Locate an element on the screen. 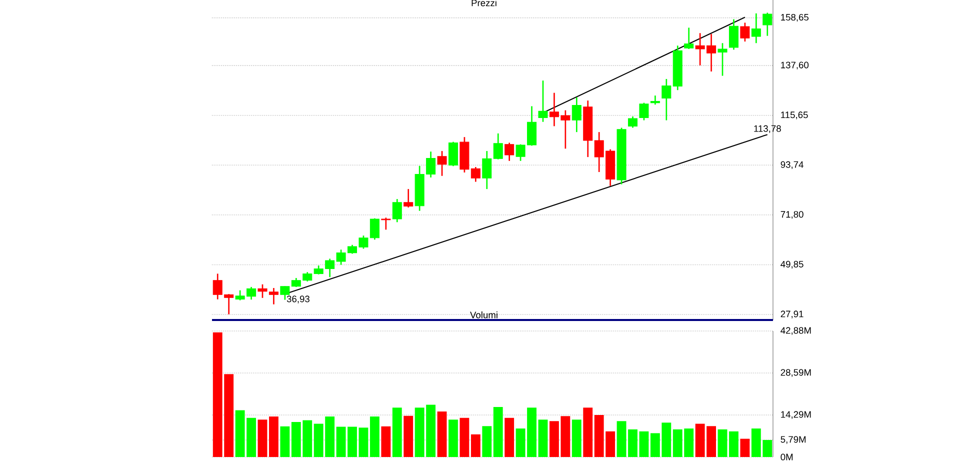 This screenshot has height=463, width=964. y-tick-label: 158,65 is located at coordinates (795, 18).